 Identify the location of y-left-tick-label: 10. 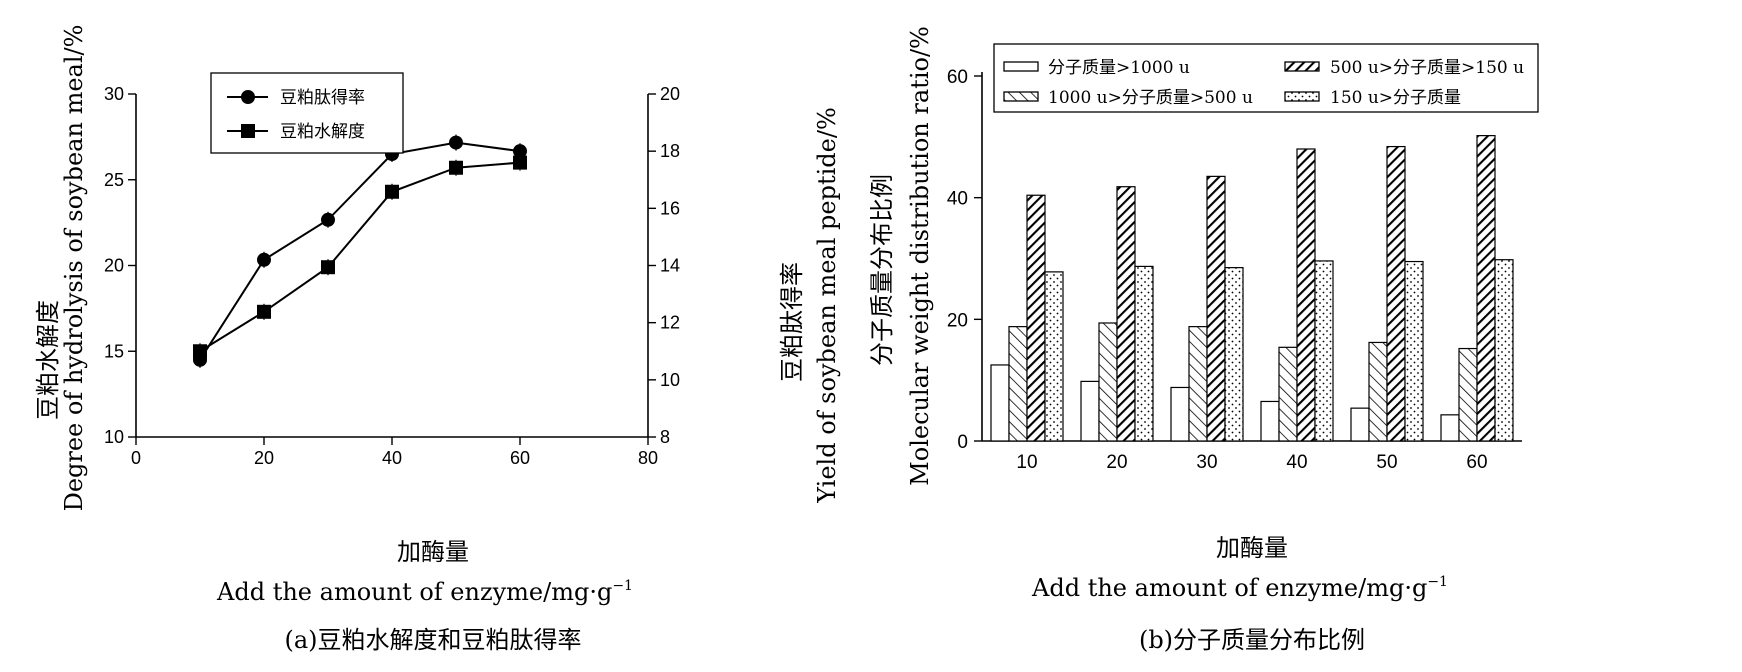
(114, 437).